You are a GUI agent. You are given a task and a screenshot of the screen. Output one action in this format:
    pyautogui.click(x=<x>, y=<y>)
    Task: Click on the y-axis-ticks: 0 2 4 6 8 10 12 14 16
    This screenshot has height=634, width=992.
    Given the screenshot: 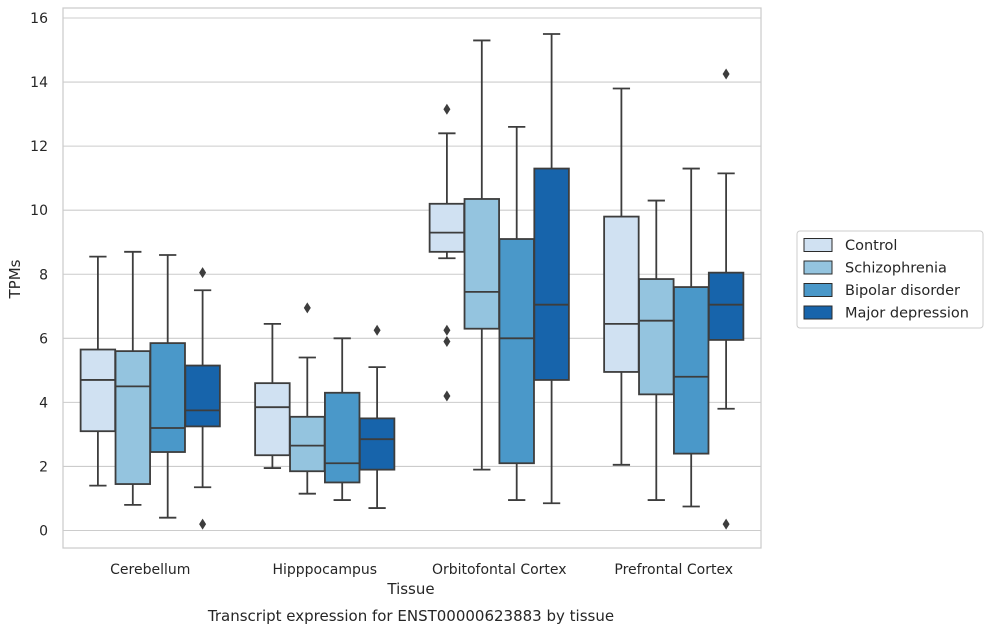 What is the action you would take?
    pyautogui.click(x=39, y=275)
    